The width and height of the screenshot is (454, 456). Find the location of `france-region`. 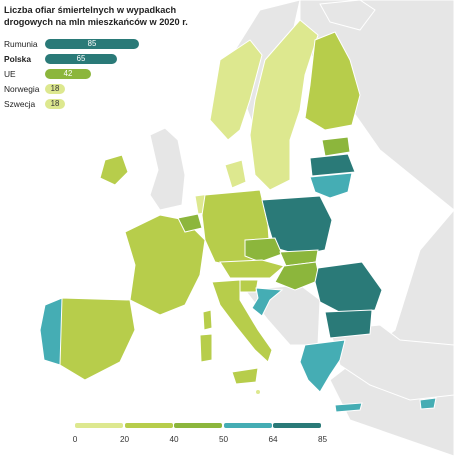

france-region is located at coordinates (165, 265).